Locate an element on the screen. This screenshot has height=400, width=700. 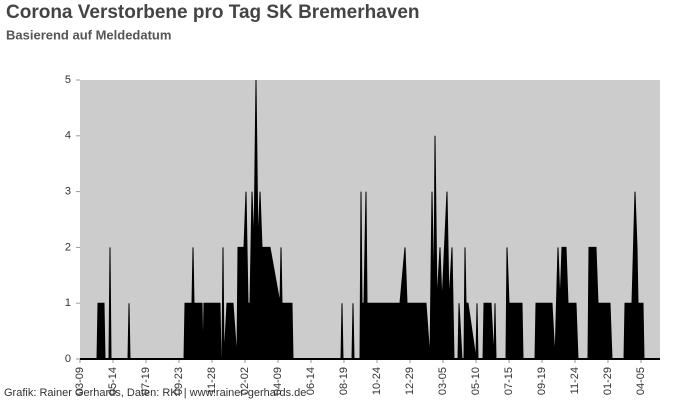
y-tick-label: 4 is located at coordinates (68, 136).